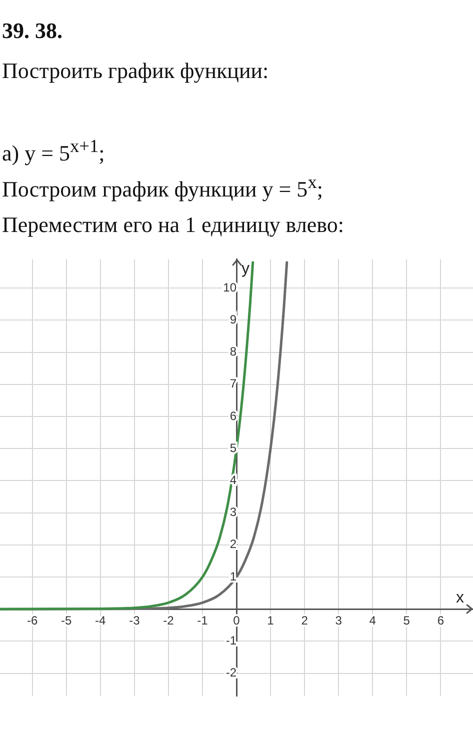 This screenshot has width=473, height=745. I want to click on x-tick-label: -6, so click(32, 621).